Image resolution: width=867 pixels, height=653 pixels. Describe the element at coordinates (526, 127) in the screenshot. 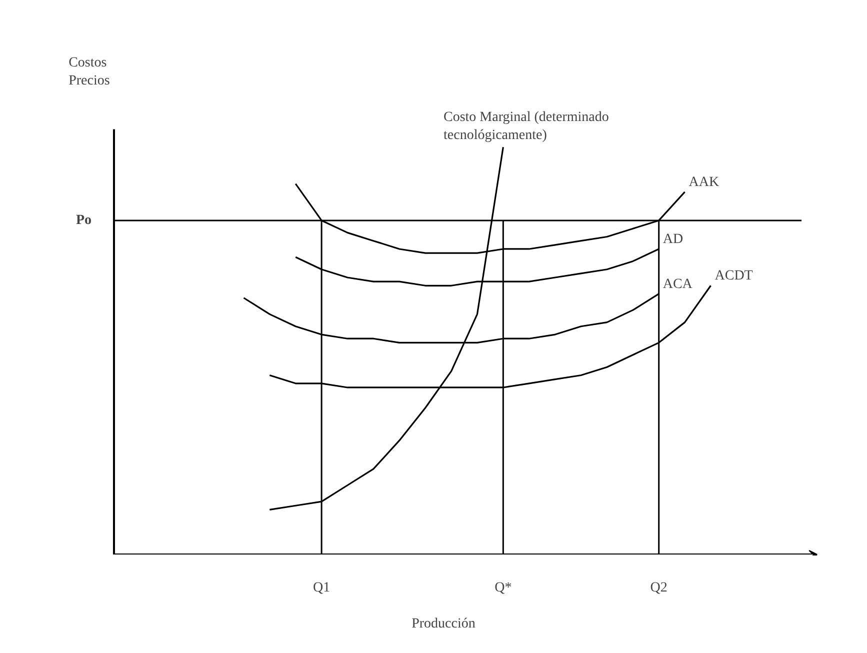

I see `text: Costo Marginal (determinado tecnológicamente)` at that location.